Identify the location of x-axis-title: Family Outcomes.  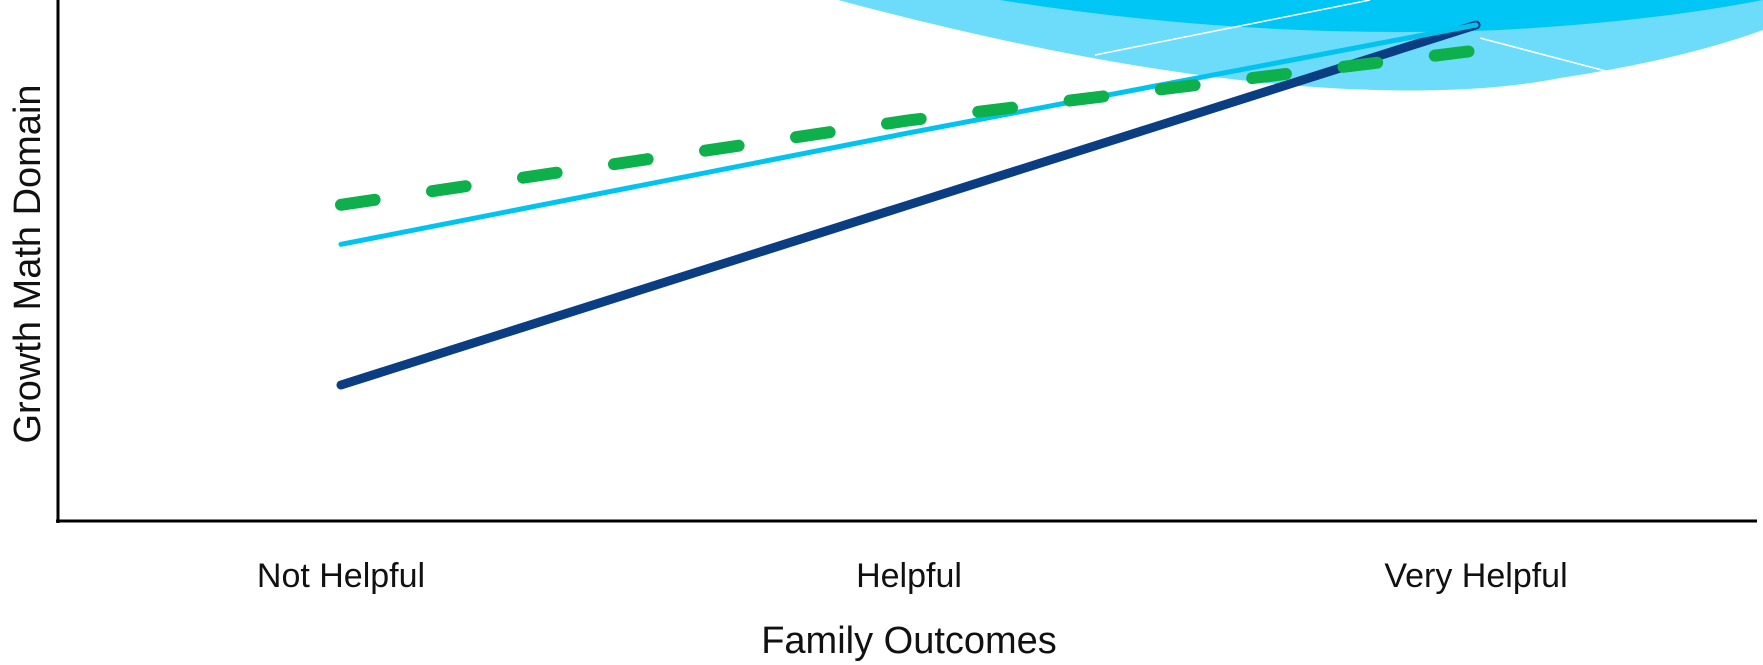
(909, 641).